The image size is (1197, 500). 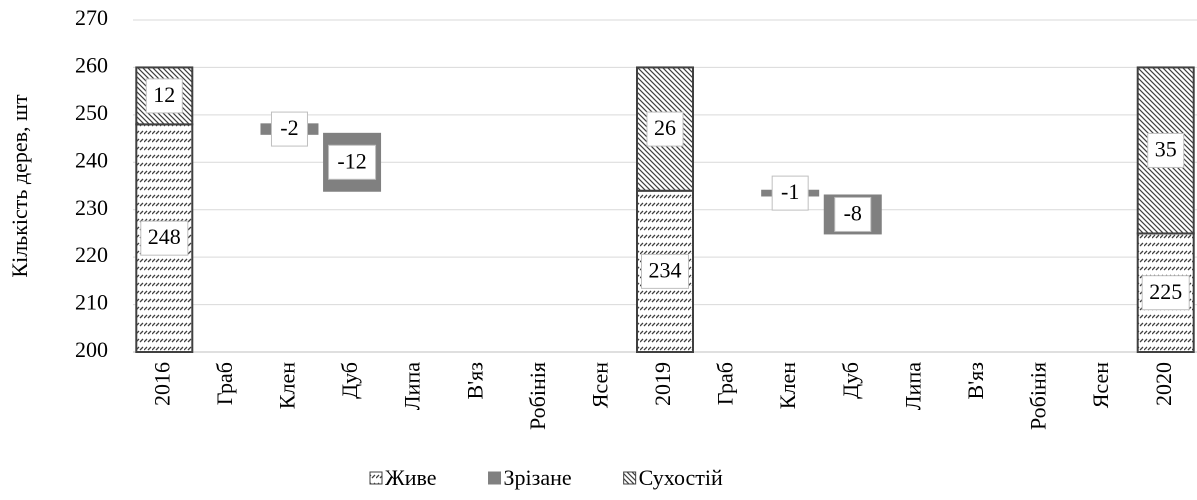 What do you see at coordinates (161, 384) in the screenshot?
I see `x-tick-label: 2016` at bounding box center [161, 384].